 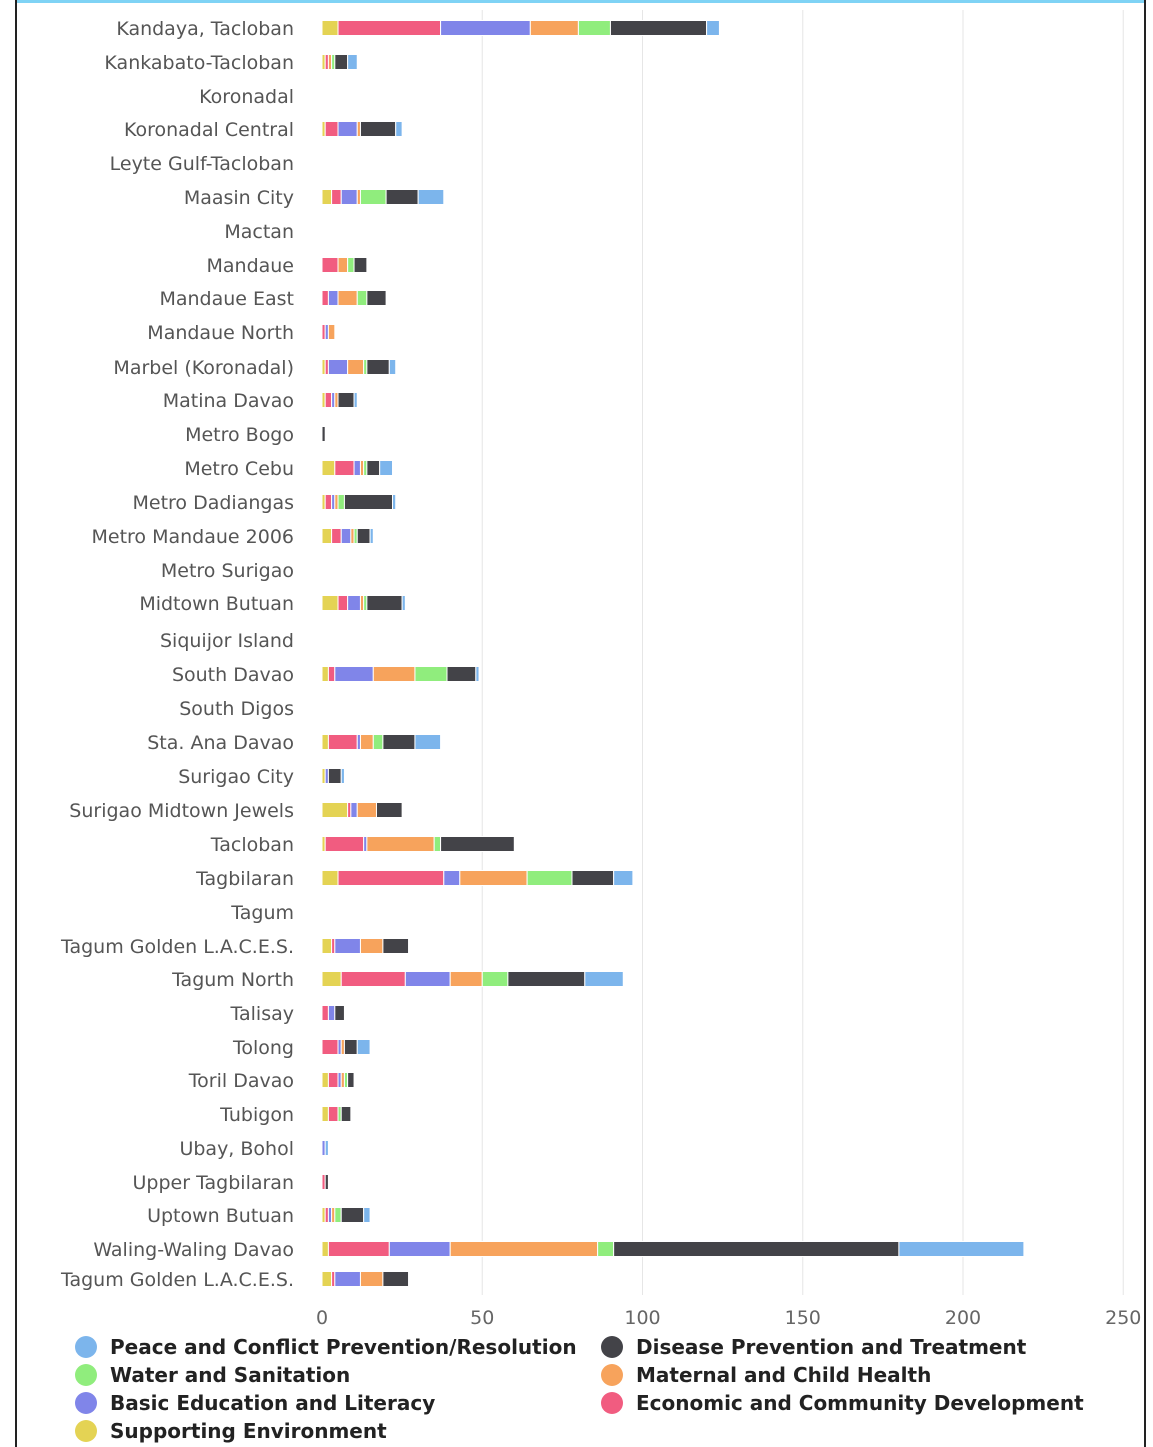 I want to click on legend-item: Basic Education and Literacy, so click(x=272, y=1403).